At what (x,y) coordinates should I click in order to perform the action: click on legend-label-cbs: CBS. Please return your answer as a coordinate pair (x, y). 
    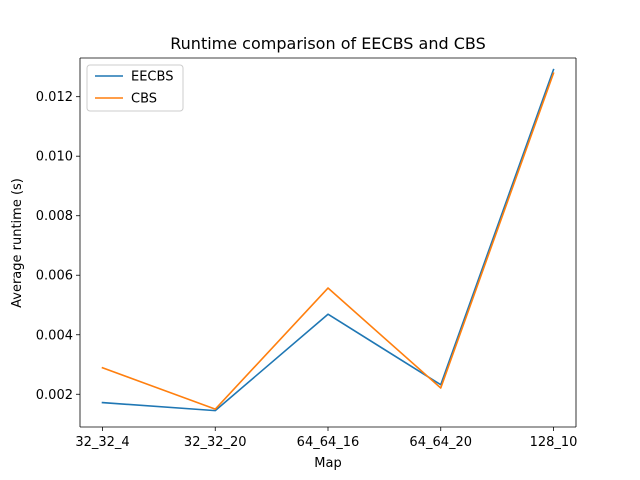
    Looking at the image, I should click on (144, 99).